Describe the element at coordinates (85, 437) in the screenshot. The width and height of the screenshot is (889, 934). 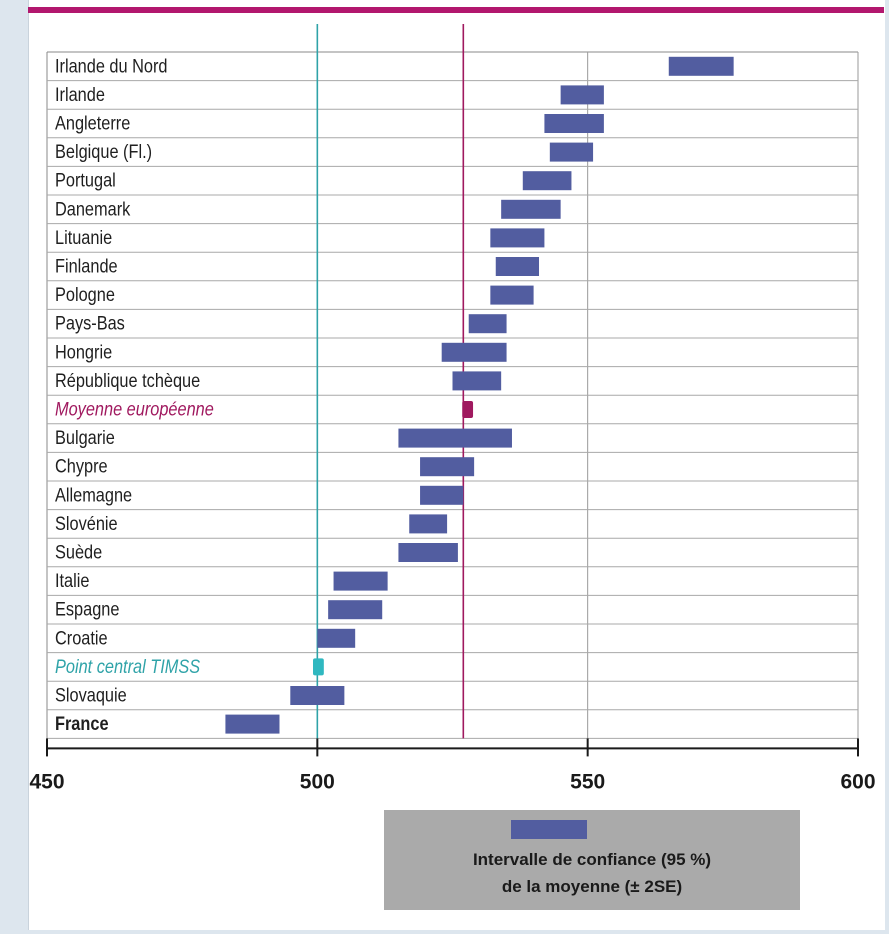
I see `row-label: Bulgarie` at that location.